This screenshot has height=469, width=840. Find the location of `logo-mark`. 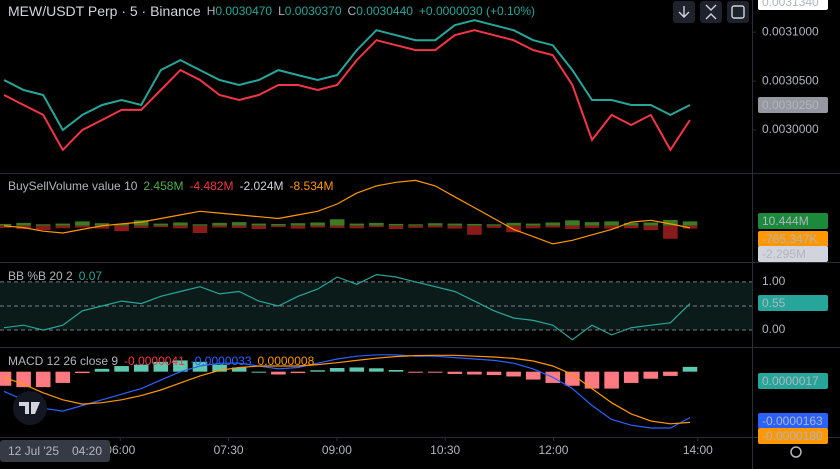

logo-mark is located at coordinates (29, 408).